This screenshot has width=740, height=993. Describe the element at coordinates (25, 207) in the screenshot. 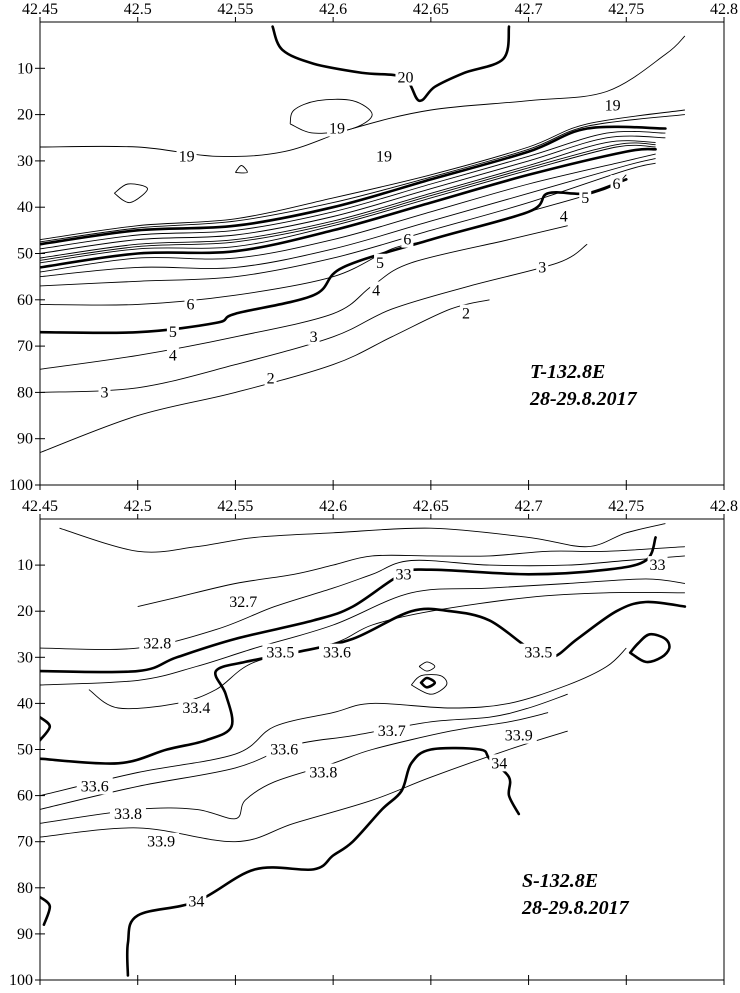

I see `y-tick-label: 40` at that location.